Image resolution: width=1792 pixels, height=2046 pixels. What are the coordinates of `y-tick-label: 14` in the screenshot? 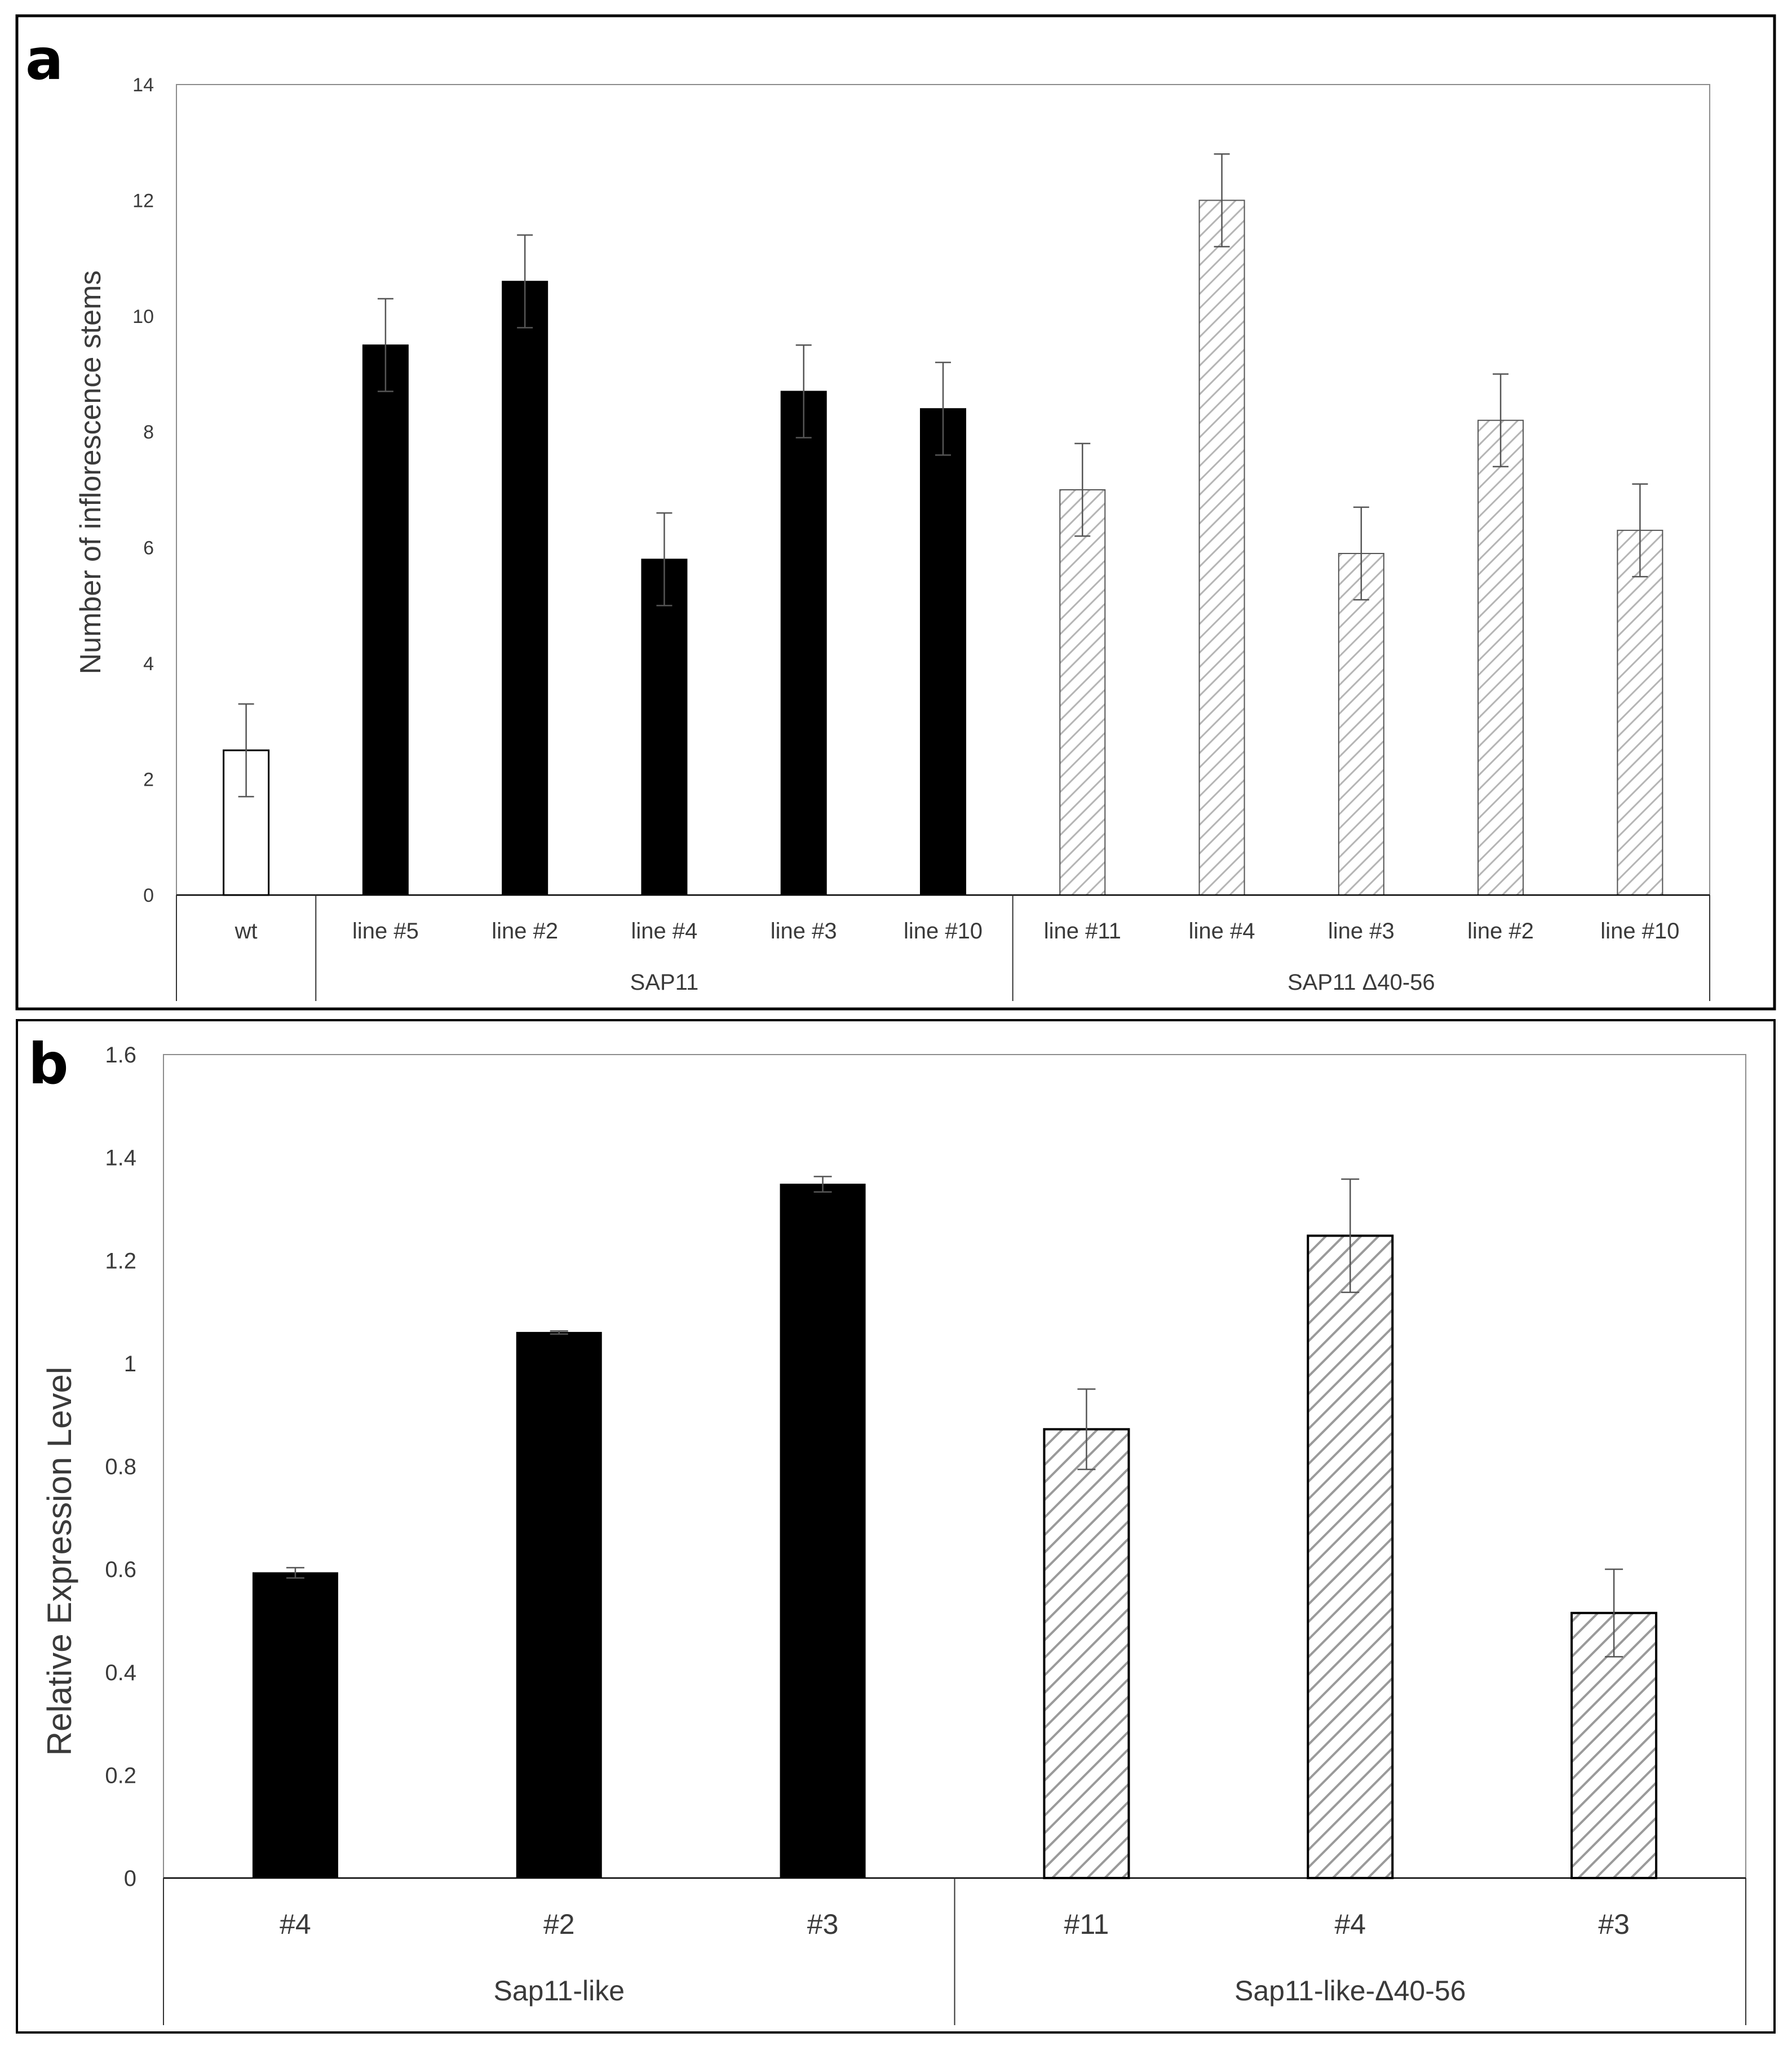 It's located at (143, 85).